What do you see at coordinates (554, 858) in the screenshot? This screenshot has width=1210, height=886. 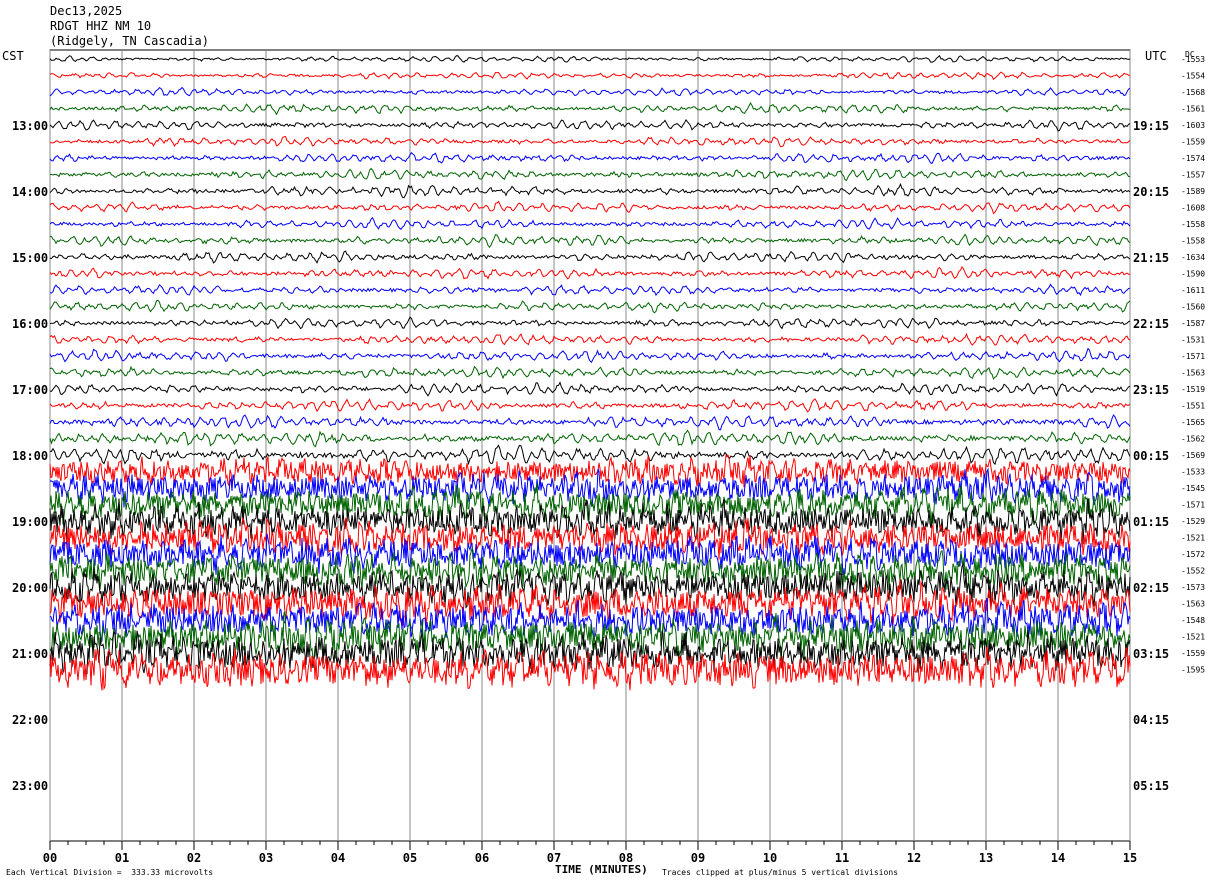 I see `minute-tick-label: 07` at bounding box center [554, 858].